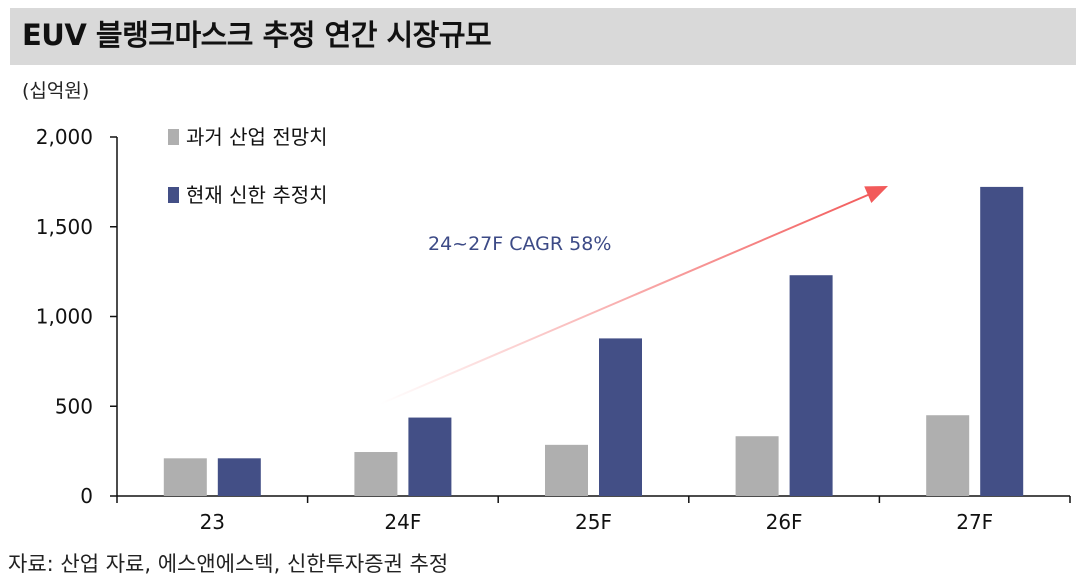  I want to click on x-tick-label: 23, so click(212, 522).